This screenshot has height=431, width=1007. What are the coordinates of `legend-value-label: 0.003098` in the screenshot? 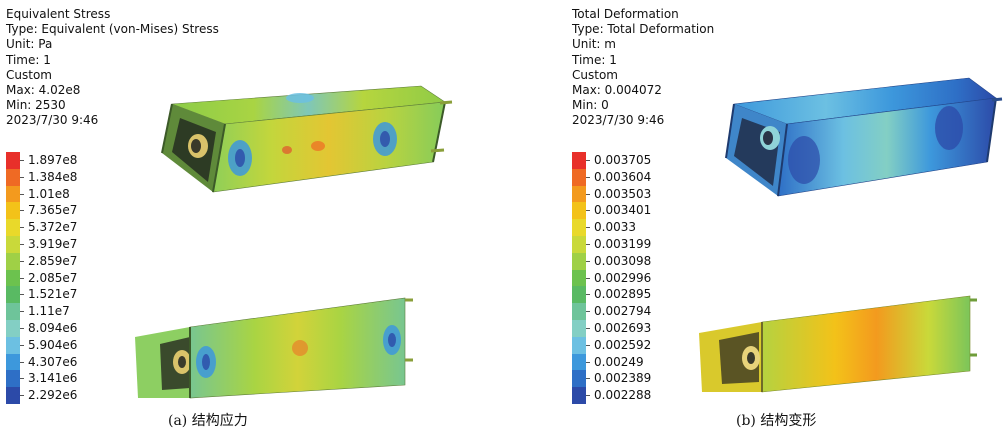 It's located at (623, 260).